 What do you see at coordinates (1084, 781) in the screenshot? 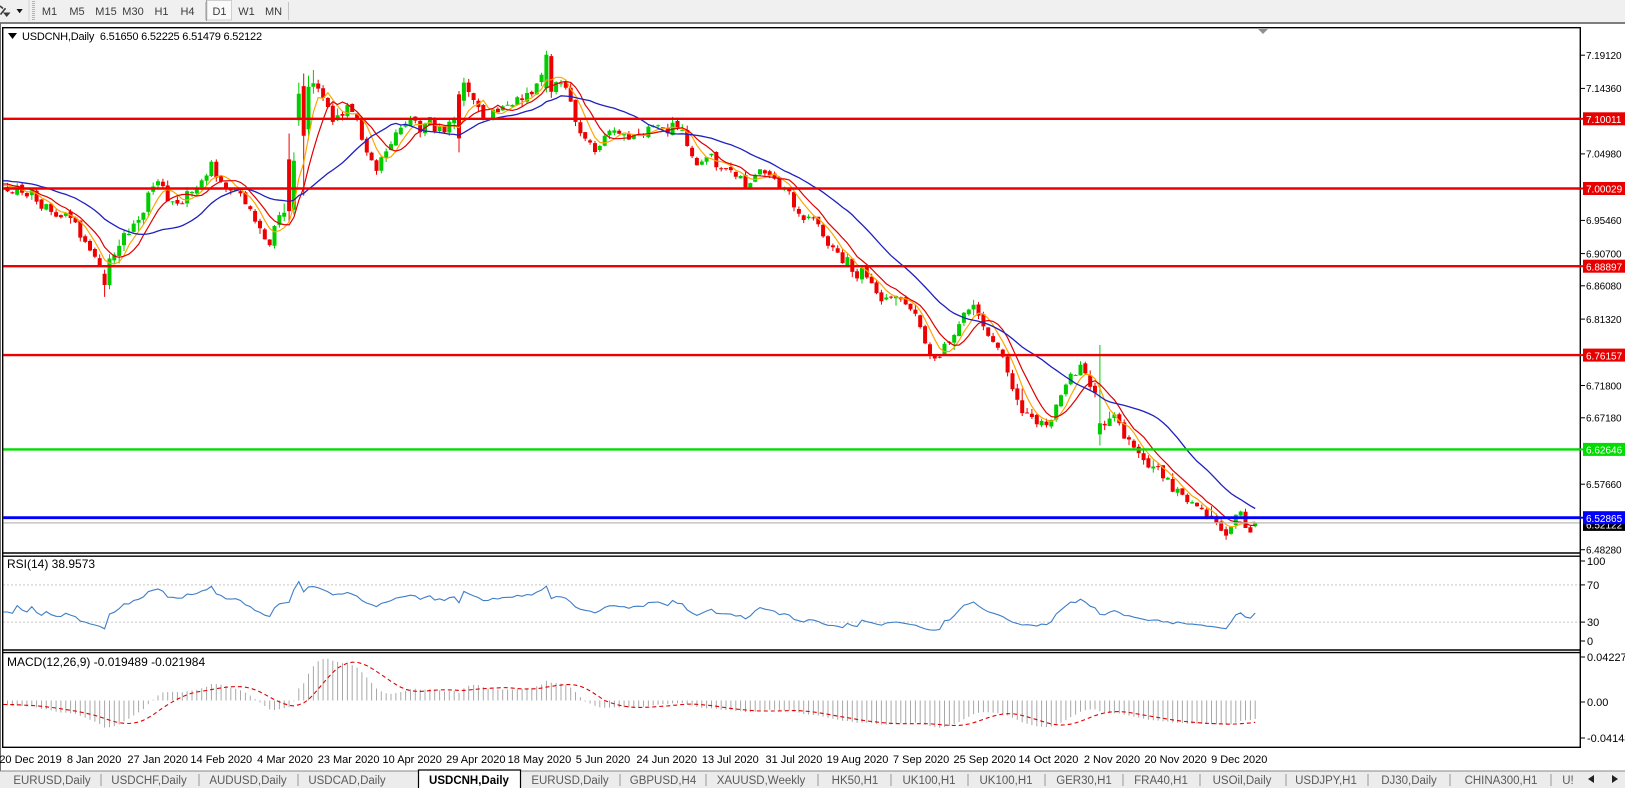
I see `svg-text: GER30,H1` at bounding box center [1084, 781].